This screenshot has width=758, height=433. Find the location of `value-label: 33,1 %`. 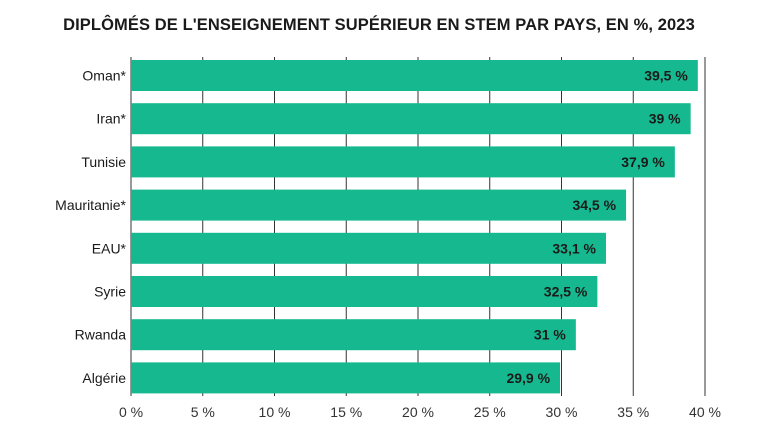

value-label: 33,1 % is located at coordinates (574, 248).